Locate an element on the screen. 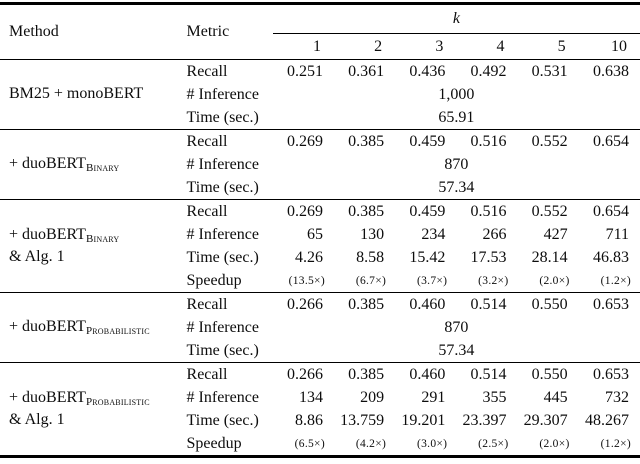 Image resolution: width=640 pixels, height=464 pixels. method-label: + duoBERTProbabilistic is located at coordinates (95, 398).